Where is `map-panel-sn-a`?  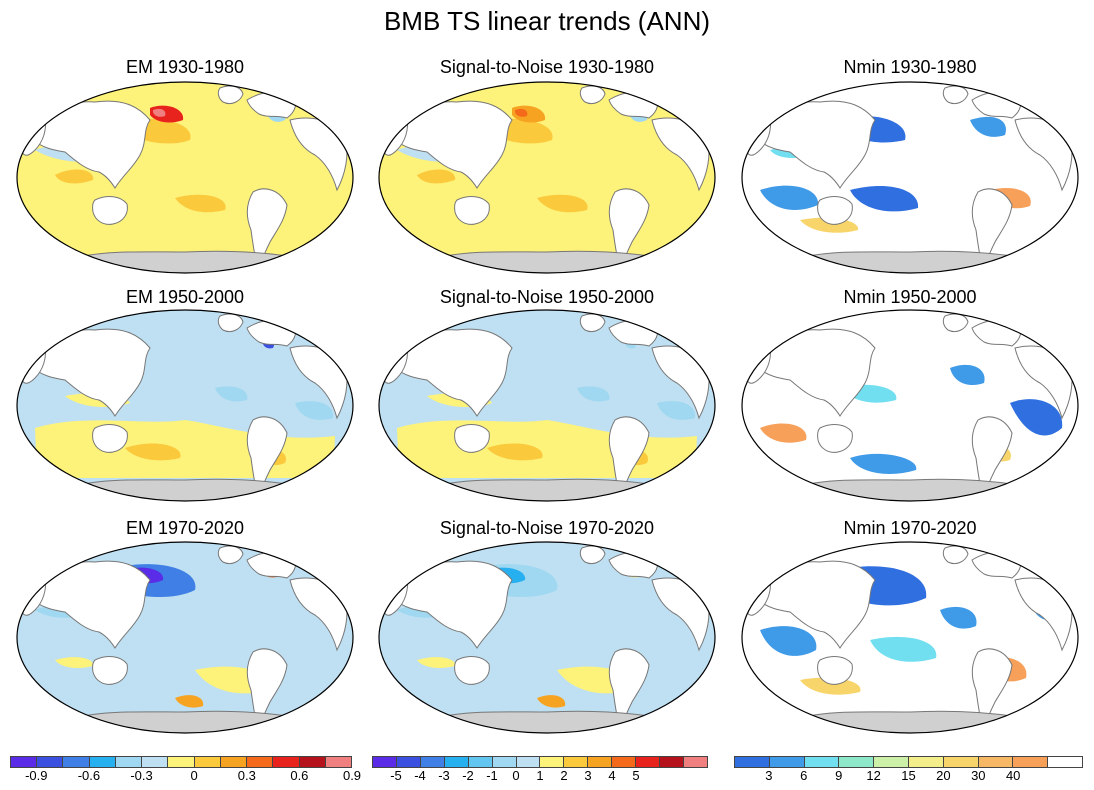
map-panel-sn-a is located at coordinates (547, 177).